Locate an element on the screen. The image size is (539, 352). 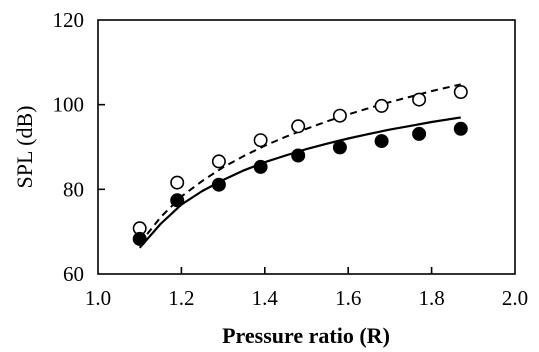
y-tick-label: 60 is located at coordinates (73, 274).